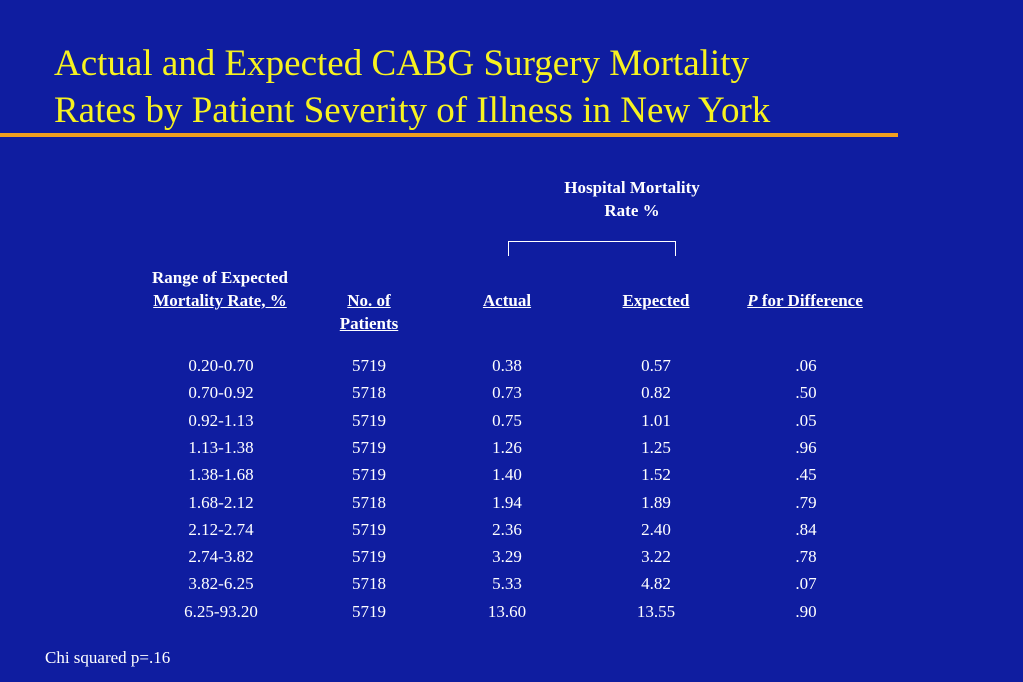  What do you see at coordinates (507, 420) in the screenshot?
I see `cell-actual: 0.75` at bounding box center [507, 420].